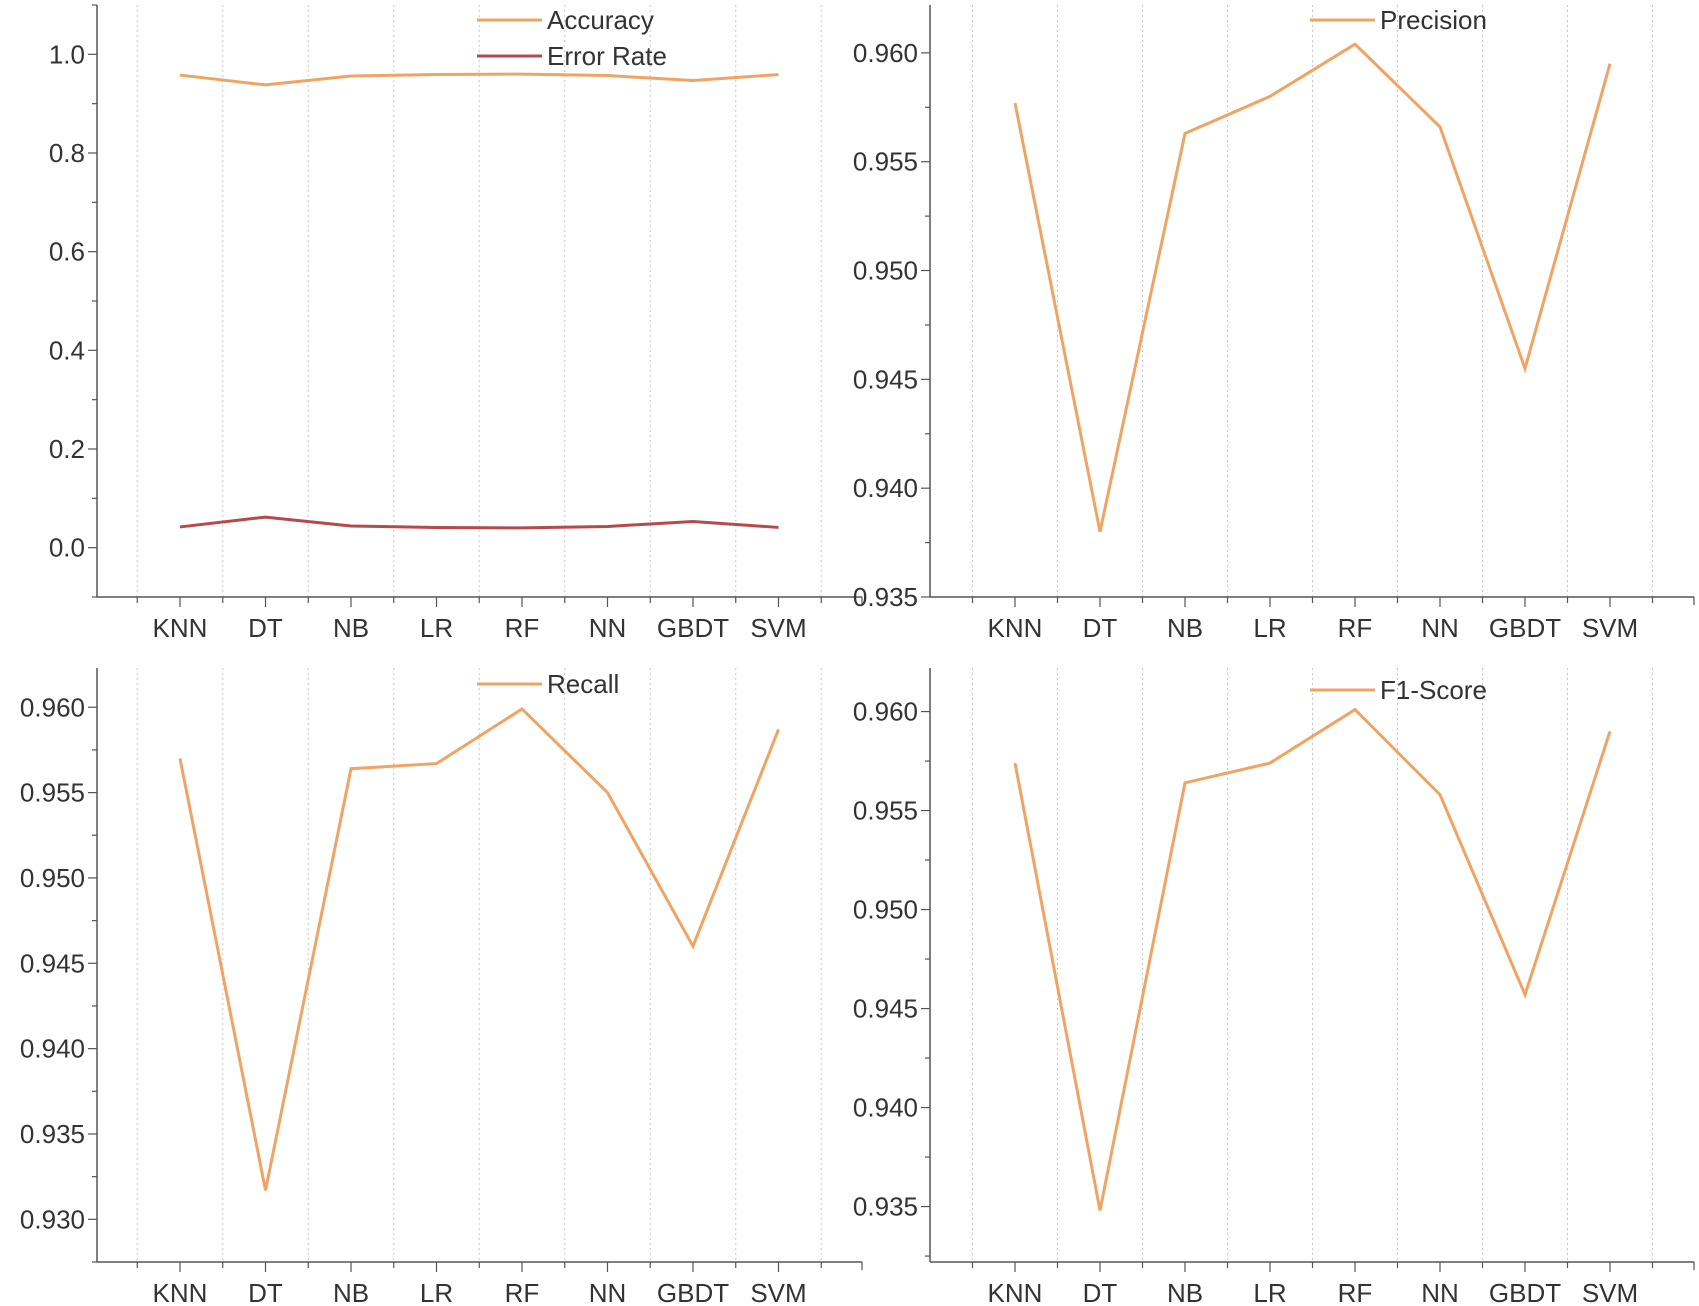 This screenshot has width=1699, height=1306. I want to click on legend-label: Accuracy, so click(600, 20).